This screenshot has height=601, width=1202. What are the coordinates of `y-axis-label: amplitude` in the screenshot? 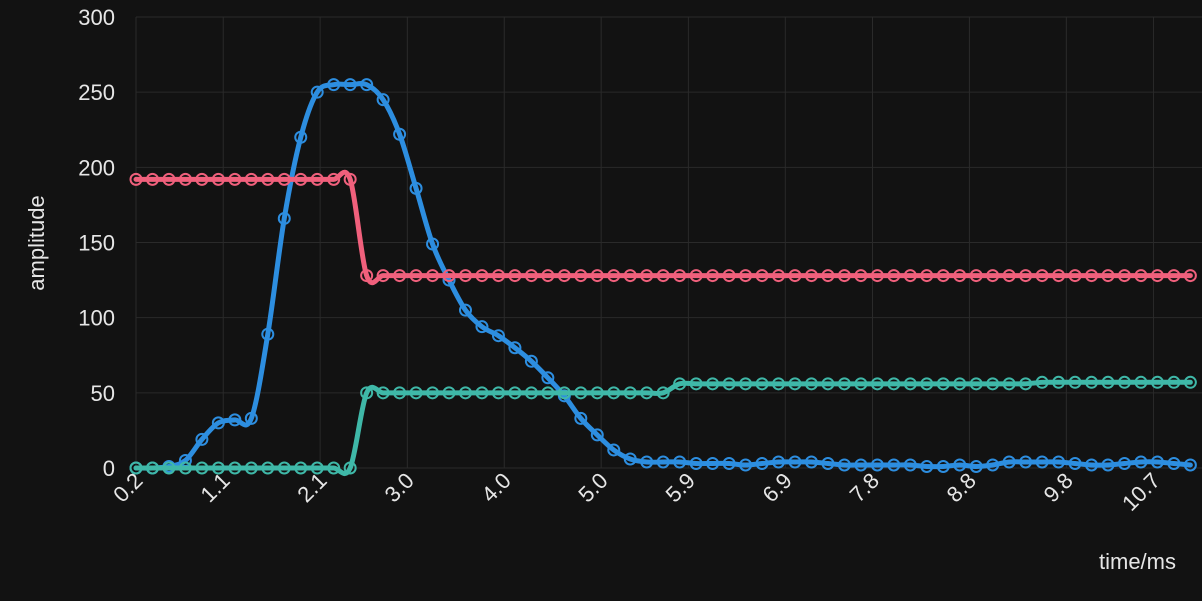 It's located at (36, 242).